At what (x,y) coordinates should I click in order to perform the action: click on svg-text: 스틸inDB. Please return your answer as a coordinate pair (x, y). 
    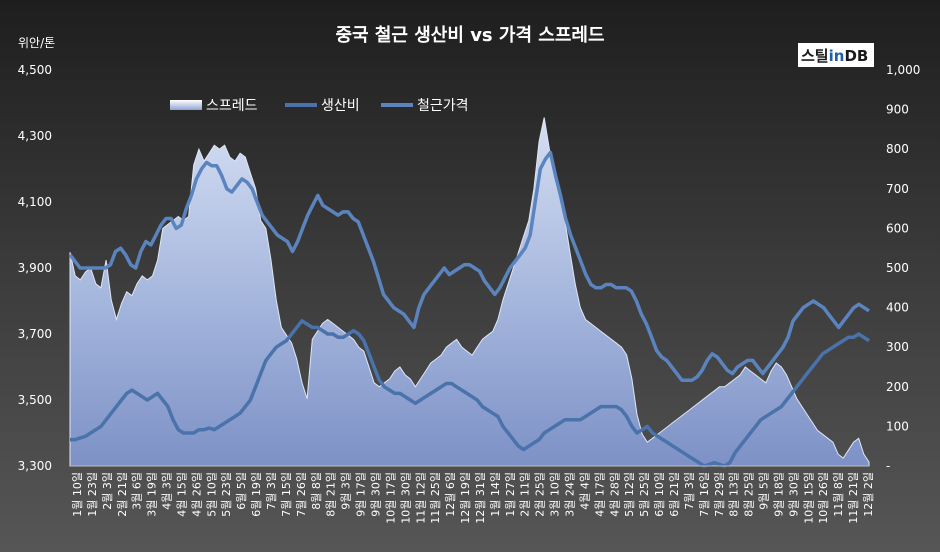
    Looking at the image, I should click on (834, 56).